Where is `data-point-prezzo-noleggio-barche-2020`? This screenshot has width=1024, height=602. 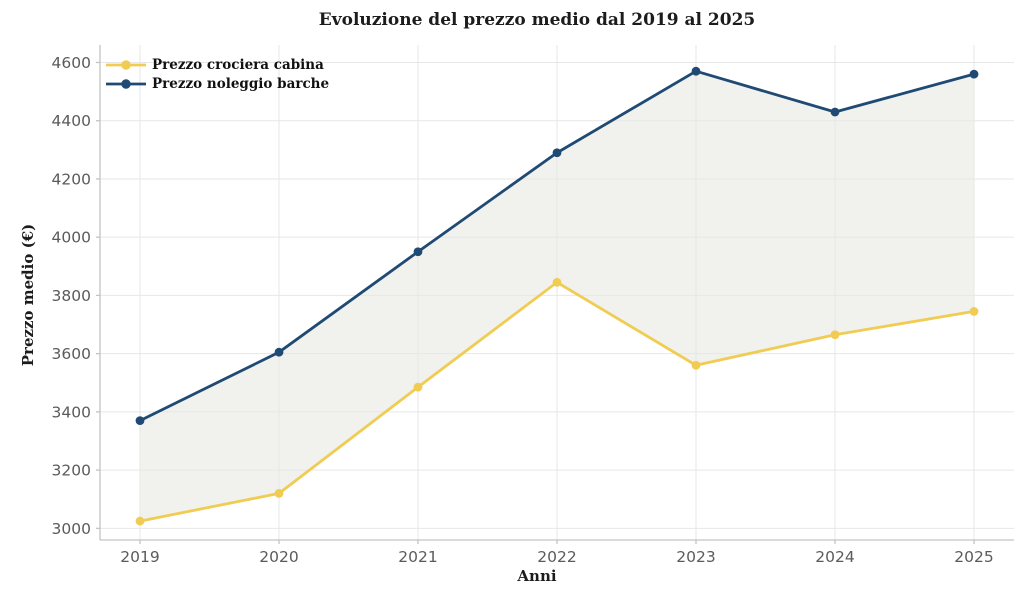 data-point-prezzo-noleggio-barche-2020 is located at coordinates (279, 352).